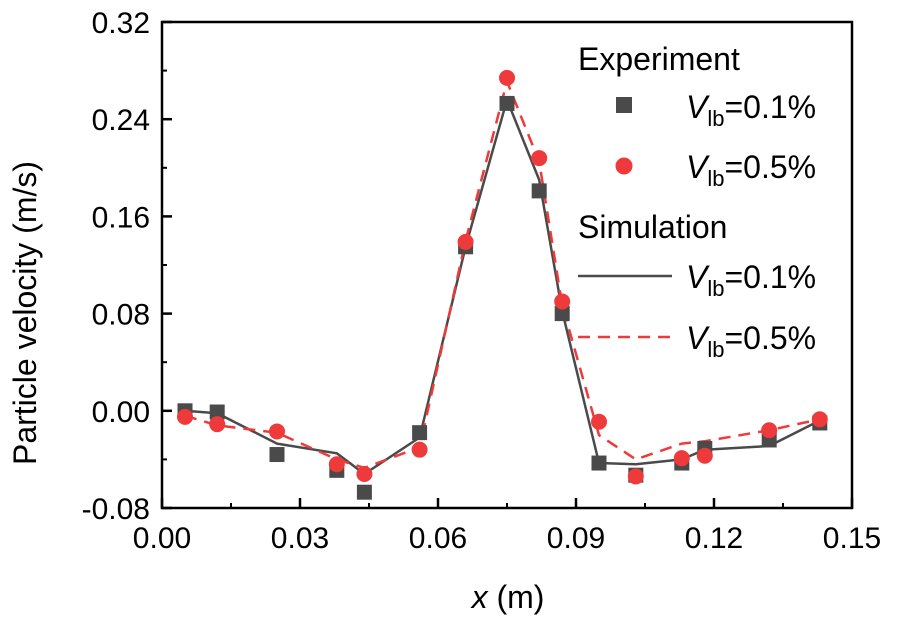 The height and width of the screenshot is (621, 900). What do you see at coordinates (576, 538) in the screenshot?
I see `x-tick-label: 0.09` at bounding box center [576, 538].